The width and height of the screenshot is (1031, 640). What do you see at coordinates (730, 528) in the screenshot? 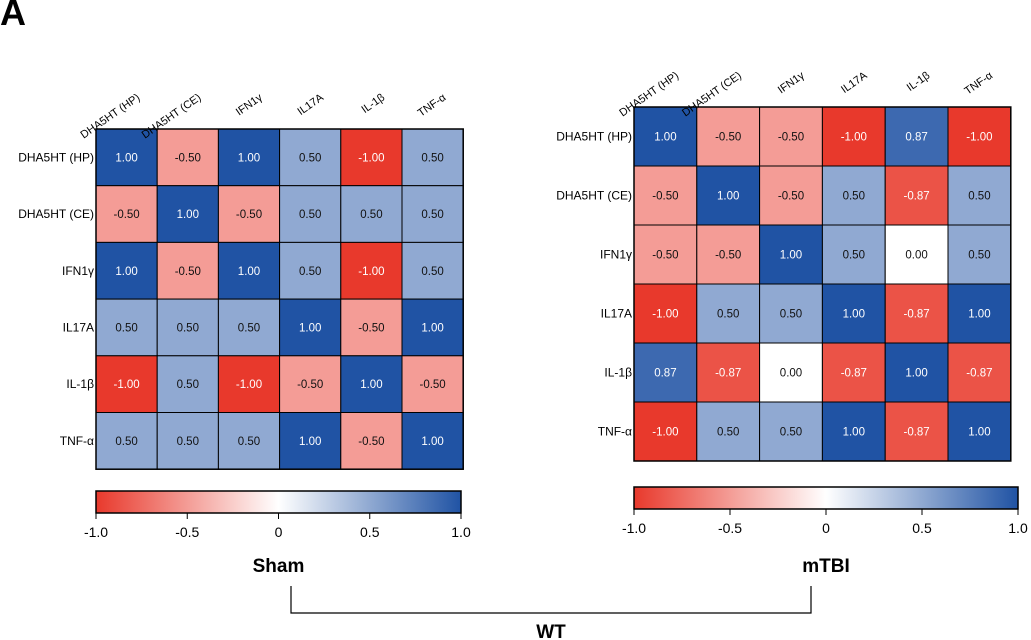
I see `colorbar-tick-label: -0.5` at bounding box center [730, 528].